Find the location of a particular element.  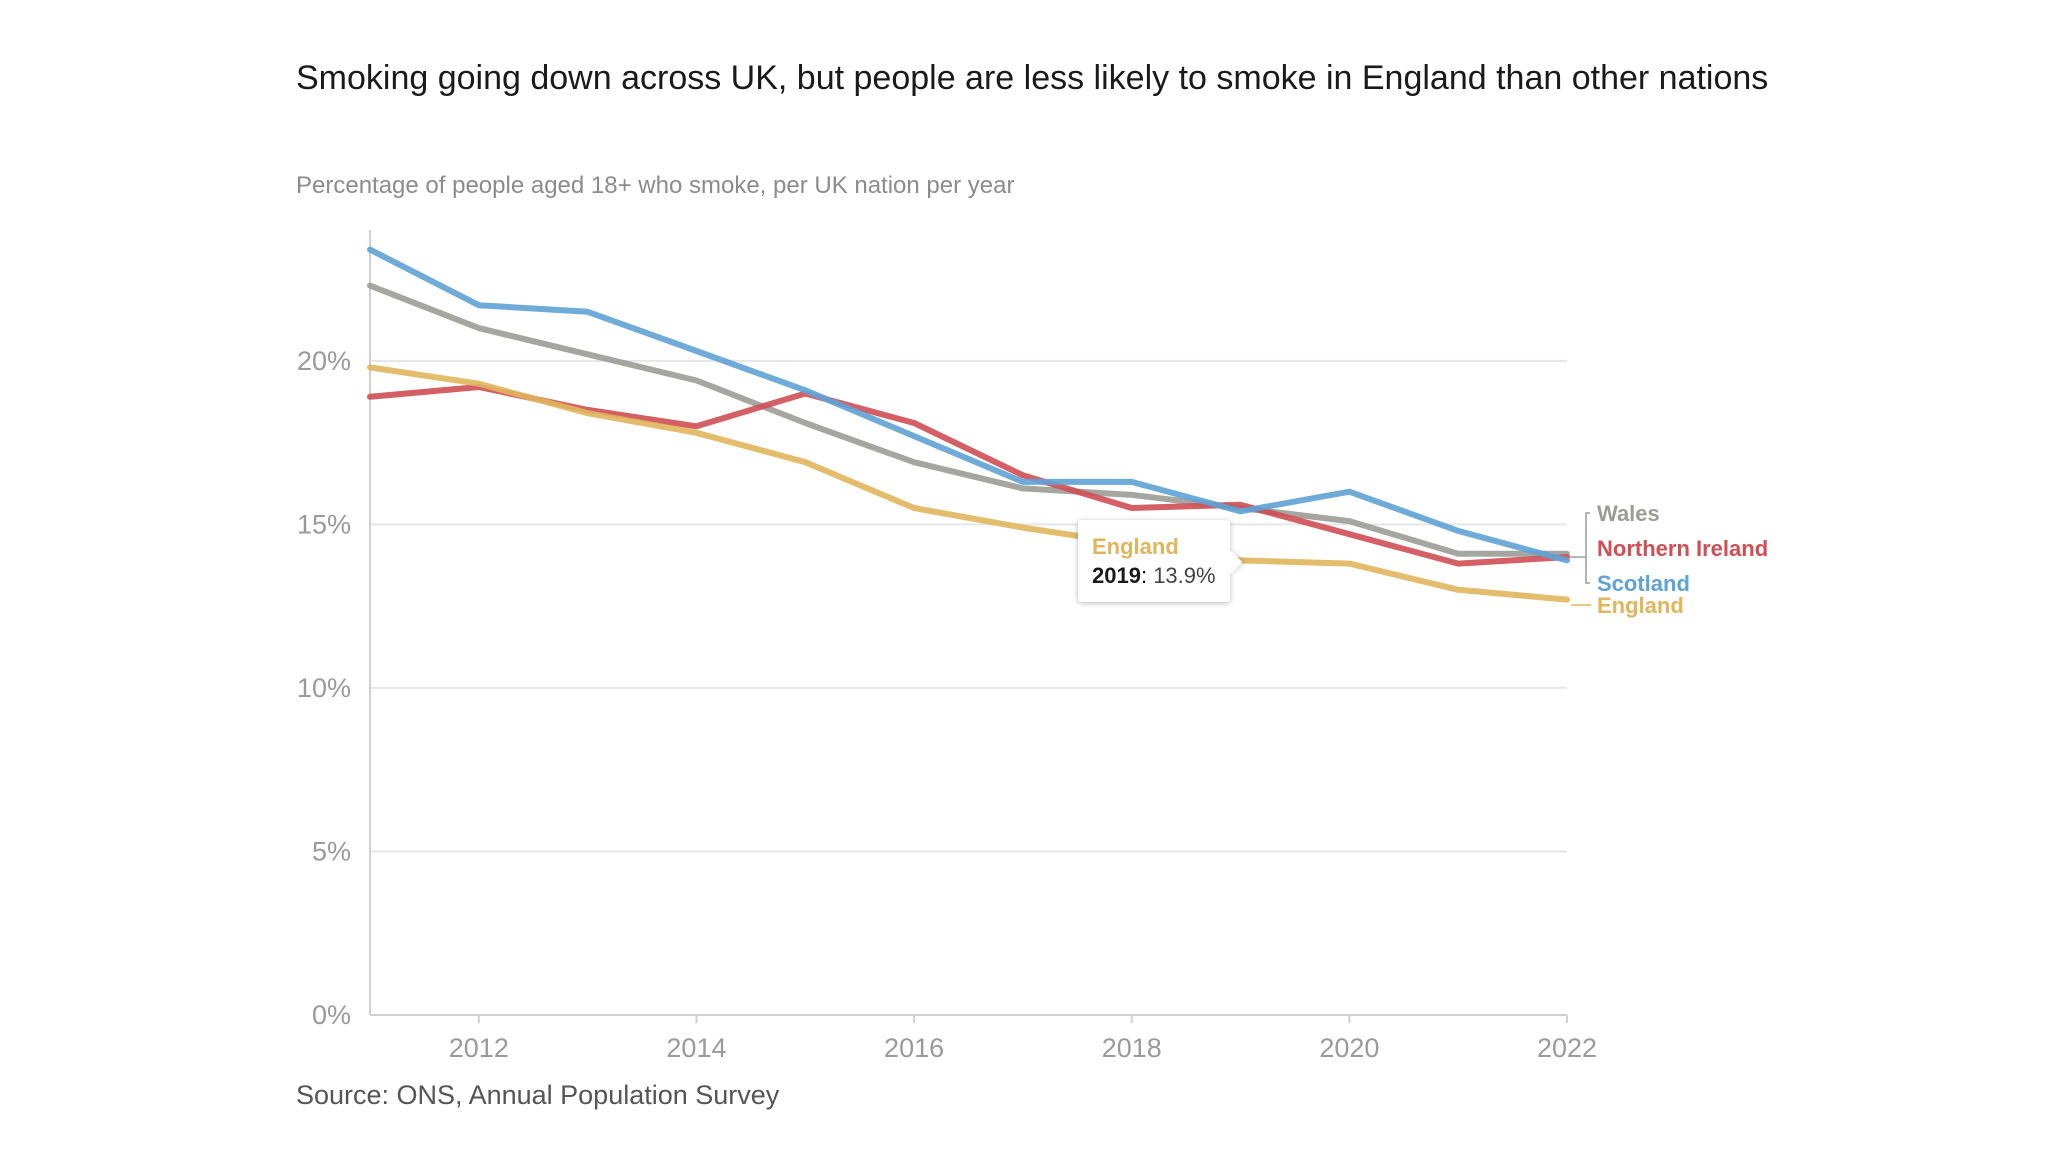

y-tick-label: 0% is located at coordinates (331, 1015).